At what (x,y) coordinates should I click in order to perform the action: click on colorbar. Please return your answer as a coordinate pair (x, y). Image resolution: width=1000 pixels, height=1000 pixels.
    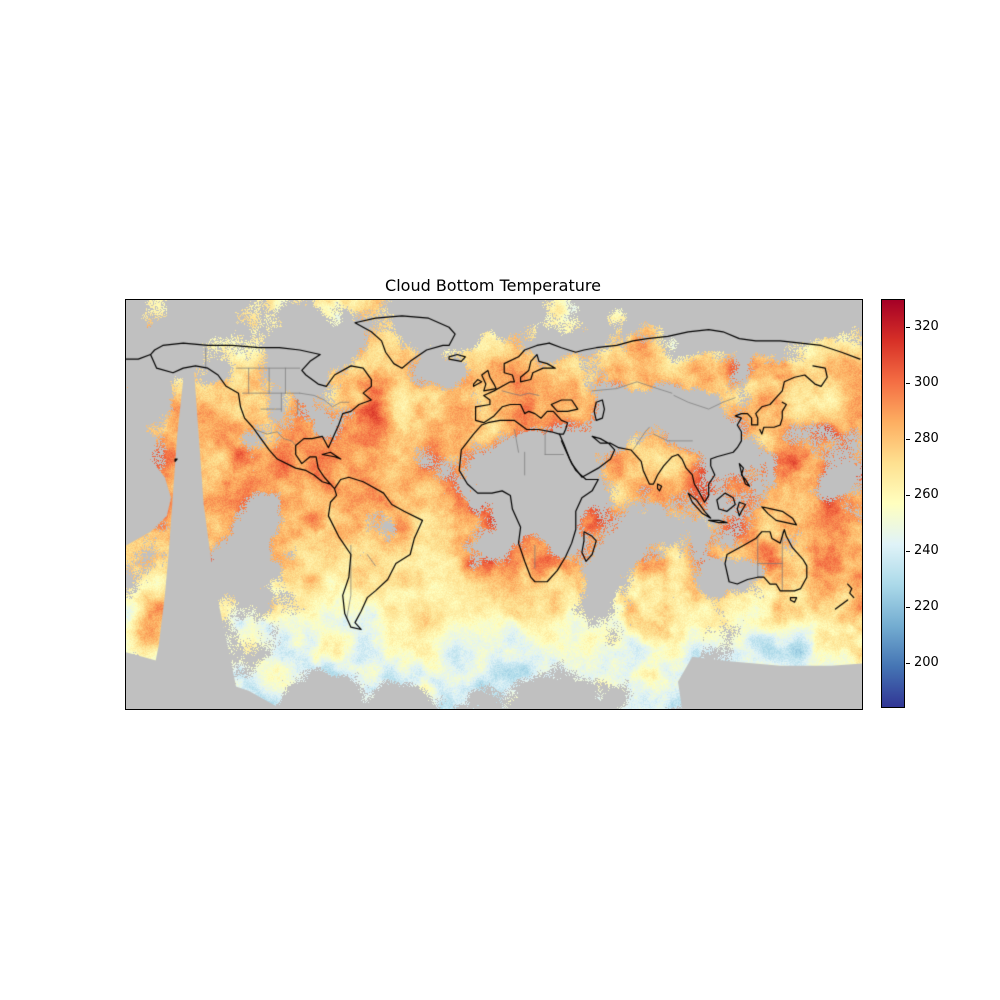
    Looking at the image, I should click on (893, 503).